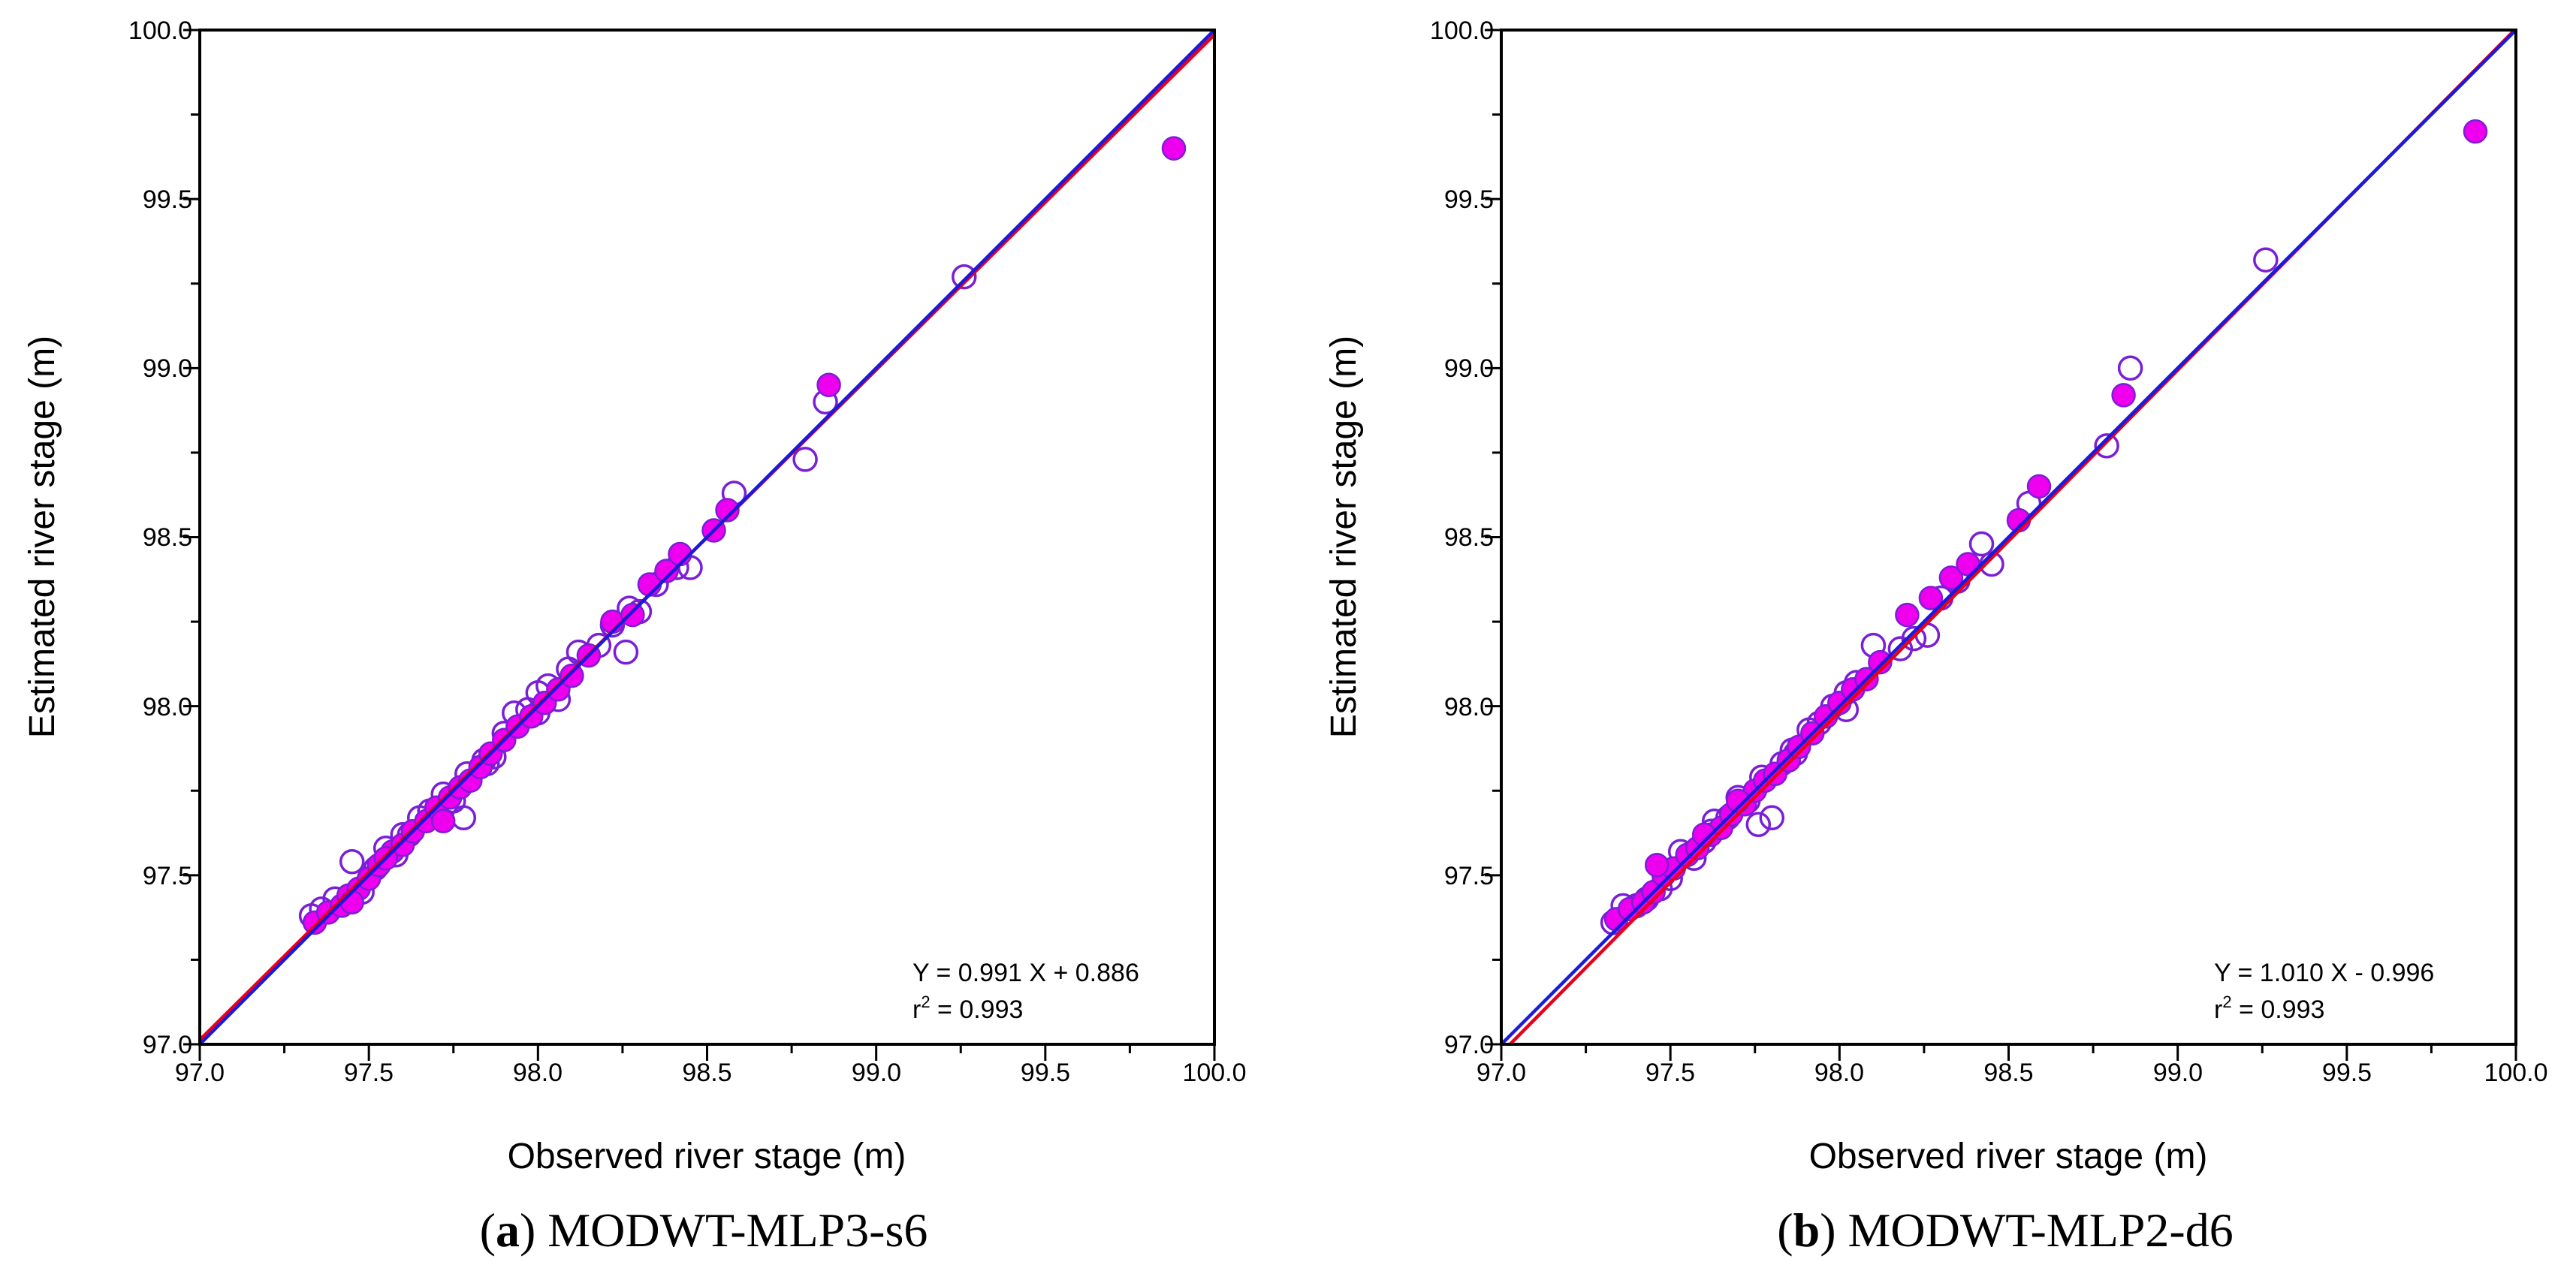  What do you see at coordinates (2005, 1230) in the screenshot?
I see `panel-caption: (b) MODWT-MLP2-d6` at bounding box center [2005, 1230].